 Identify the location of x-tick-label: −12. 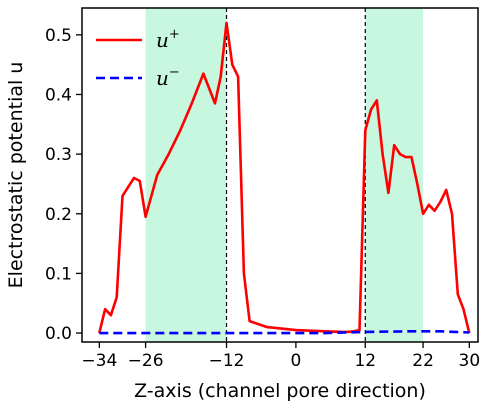
(227, 361).